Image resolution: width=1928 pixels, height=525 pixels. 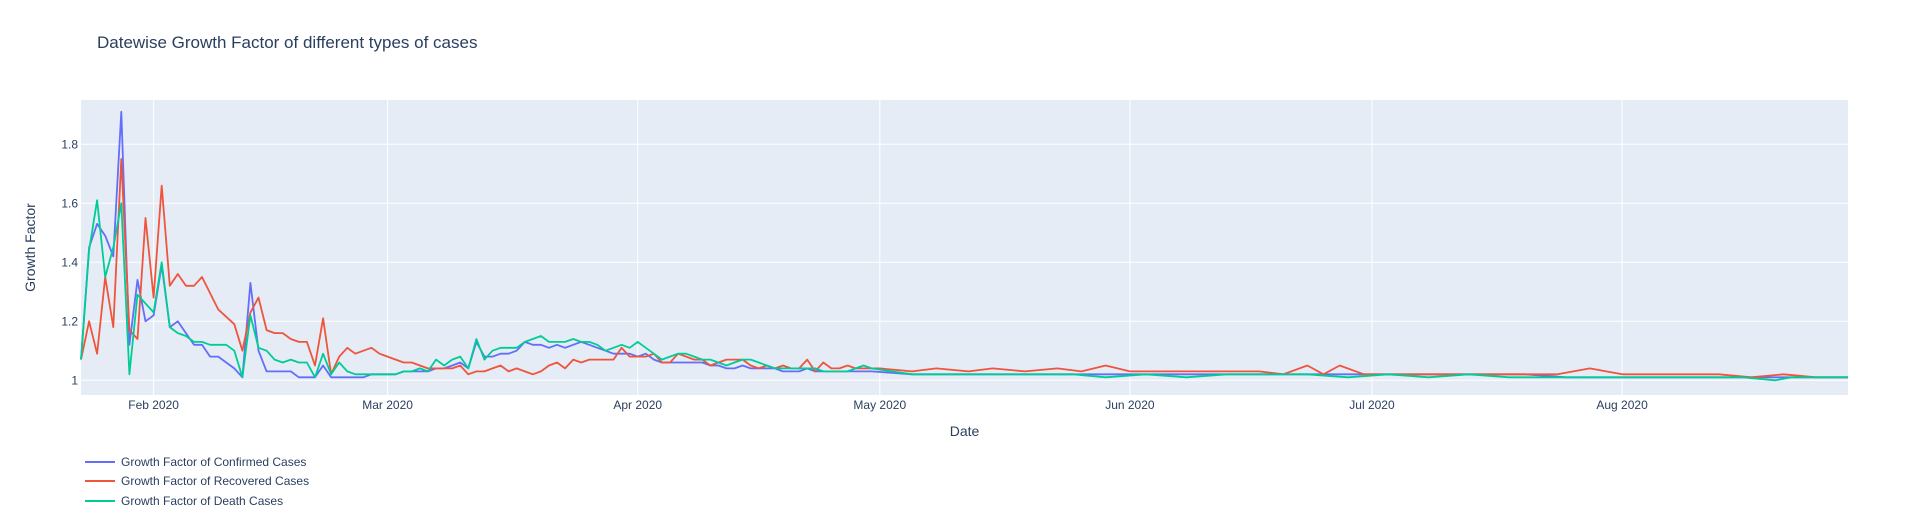 What do you see at coordinates (153, 405) in the screenshot?
I see `x-tick-label: Feb 2020` at bounding box center [153, 405].